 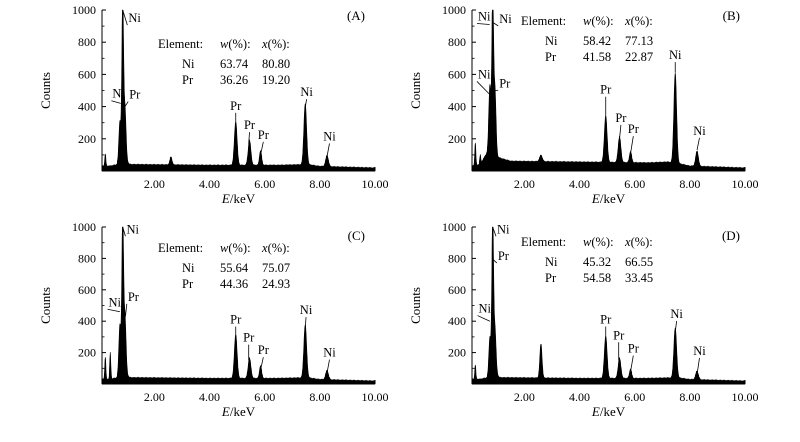 I want to click on x-tick-label: 10.00, so click(x=375, y=184).